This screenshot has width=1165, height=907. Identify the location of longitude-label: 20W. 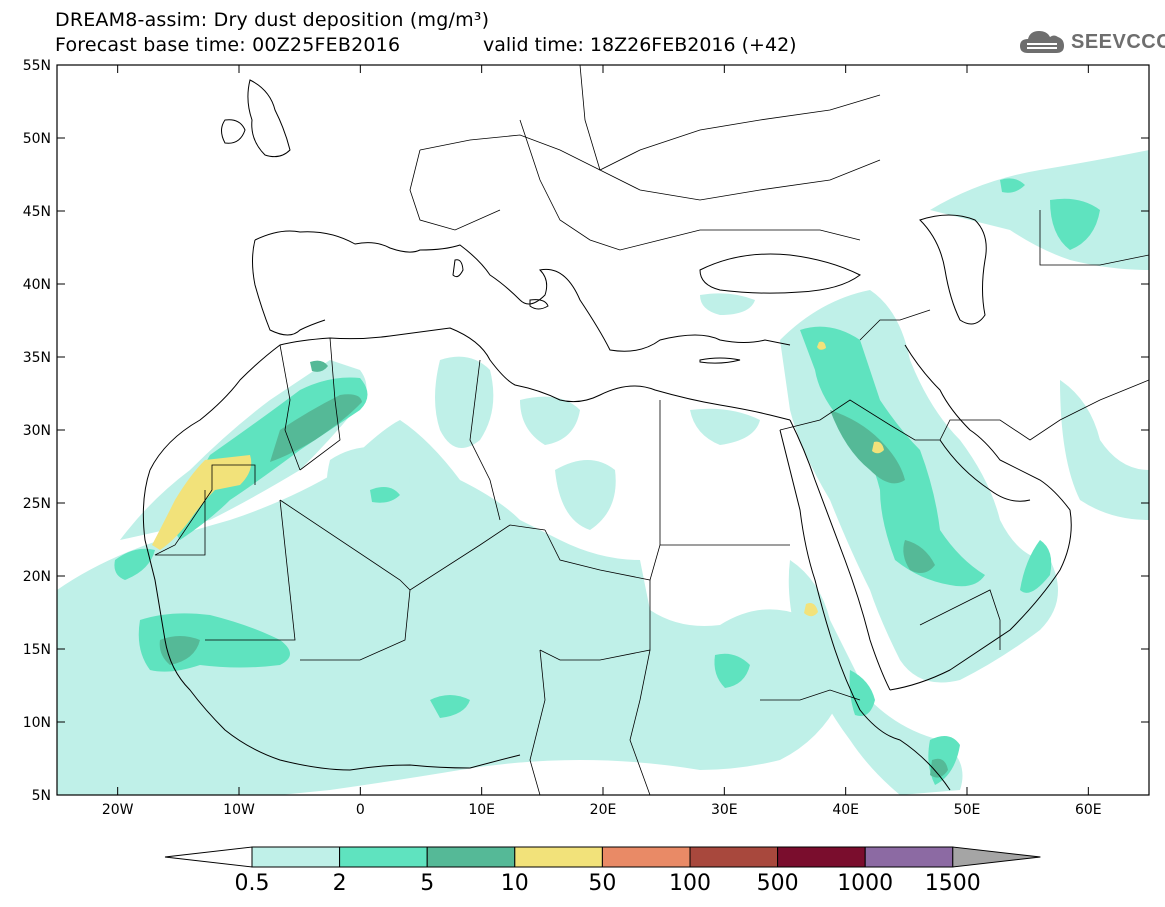
(118, 810).